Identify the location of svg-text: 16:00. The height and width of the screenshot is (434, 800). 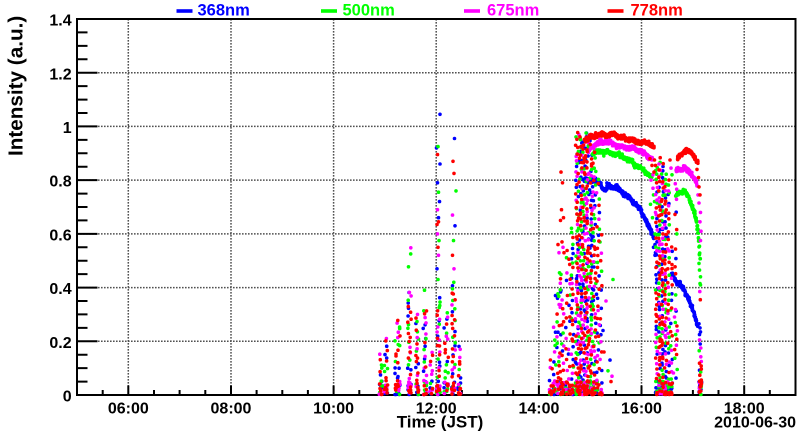
(641, 408).